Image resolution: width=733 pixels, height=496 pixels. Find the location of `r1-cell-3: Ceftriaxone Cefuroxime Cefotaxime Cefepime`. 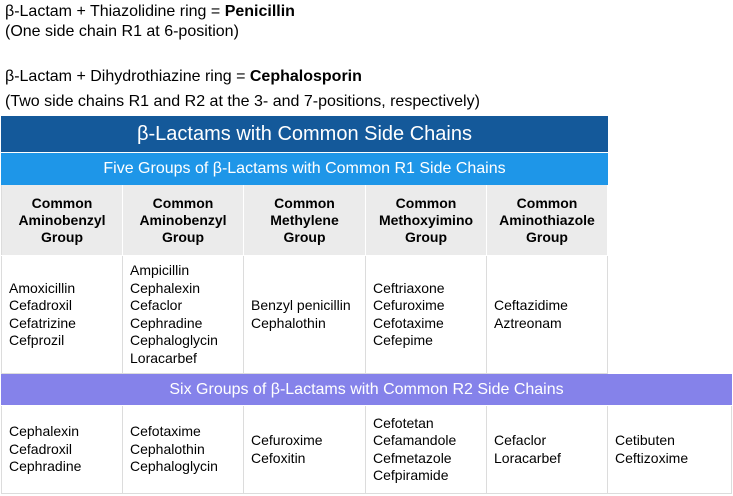

r1-cell-3: Ceftriaxone Cefuroxime Cefotaxime Cefepime is located at coordinates (426, 315).